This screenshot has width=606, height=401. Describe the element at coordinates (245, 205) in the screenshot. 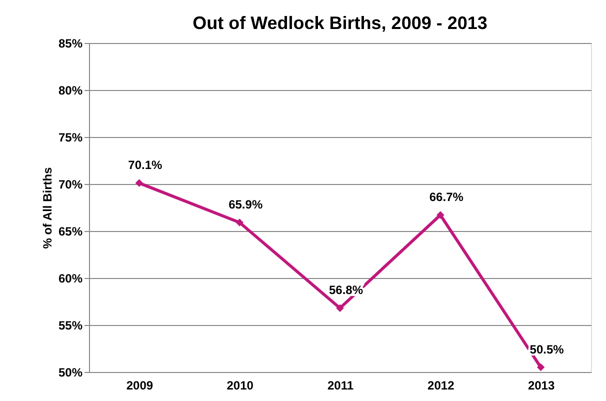

I see `data-label: 65.9%` at that location.